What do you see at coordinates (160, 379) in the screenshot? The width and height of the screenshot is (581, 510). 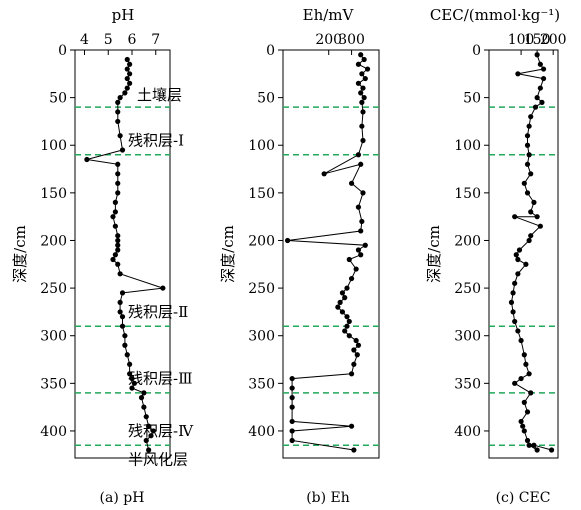 I see `layer-label: 残积层-Ⅲ` at bounding box center [160, 379].